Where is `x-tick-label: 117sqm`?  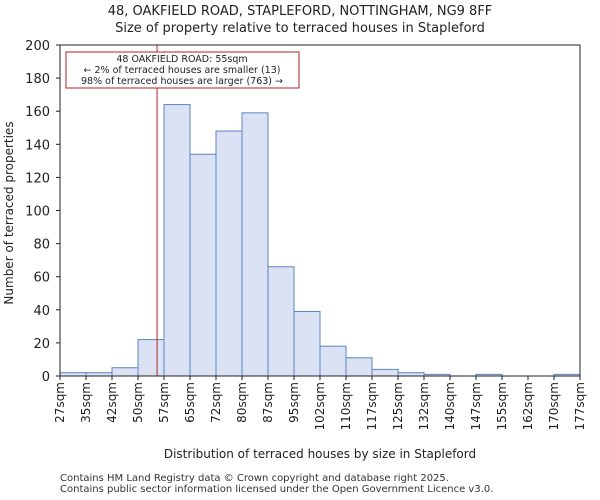 x-tick-label: 117sqm is located at coordinates (372, 406).